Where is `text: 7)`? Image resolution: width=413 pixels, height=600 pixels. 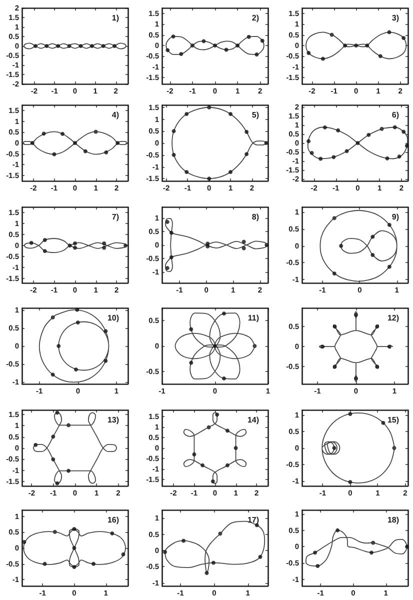 text: 7) is located at coordinates (116, 217).